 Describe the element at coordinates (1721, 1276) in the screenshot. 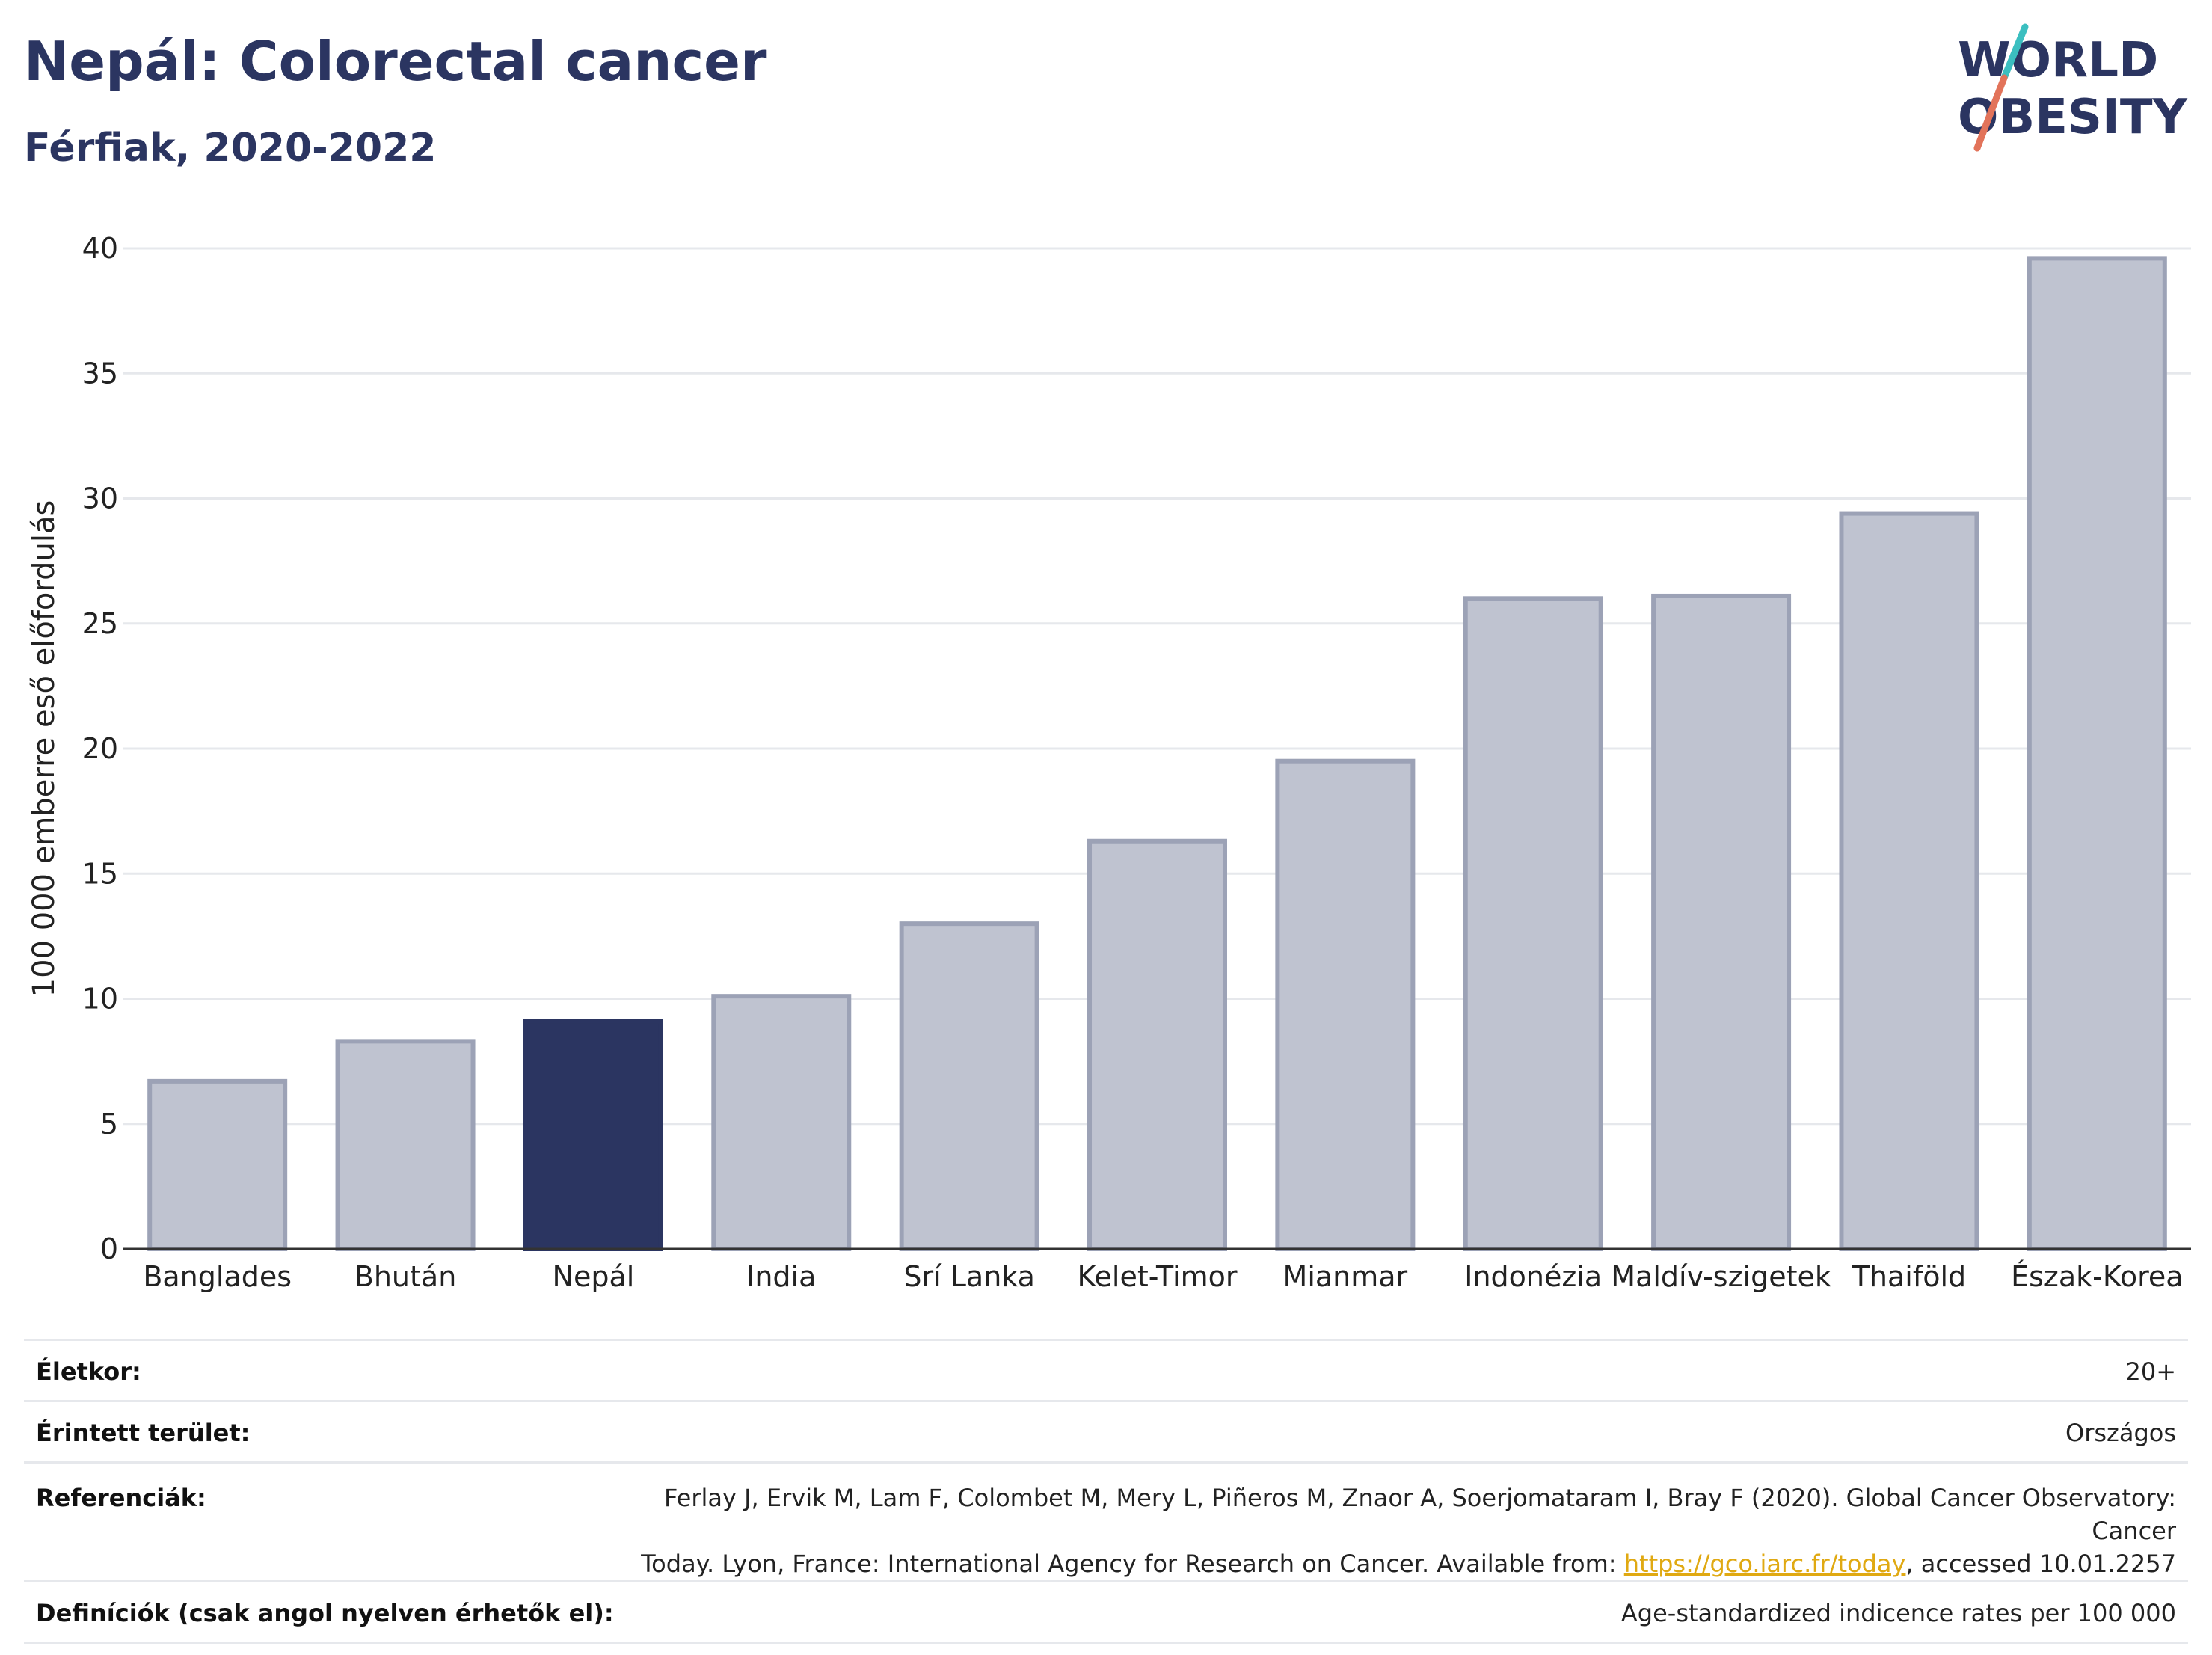

I see `x-tick-label: Maldív-szigetek` at that location.